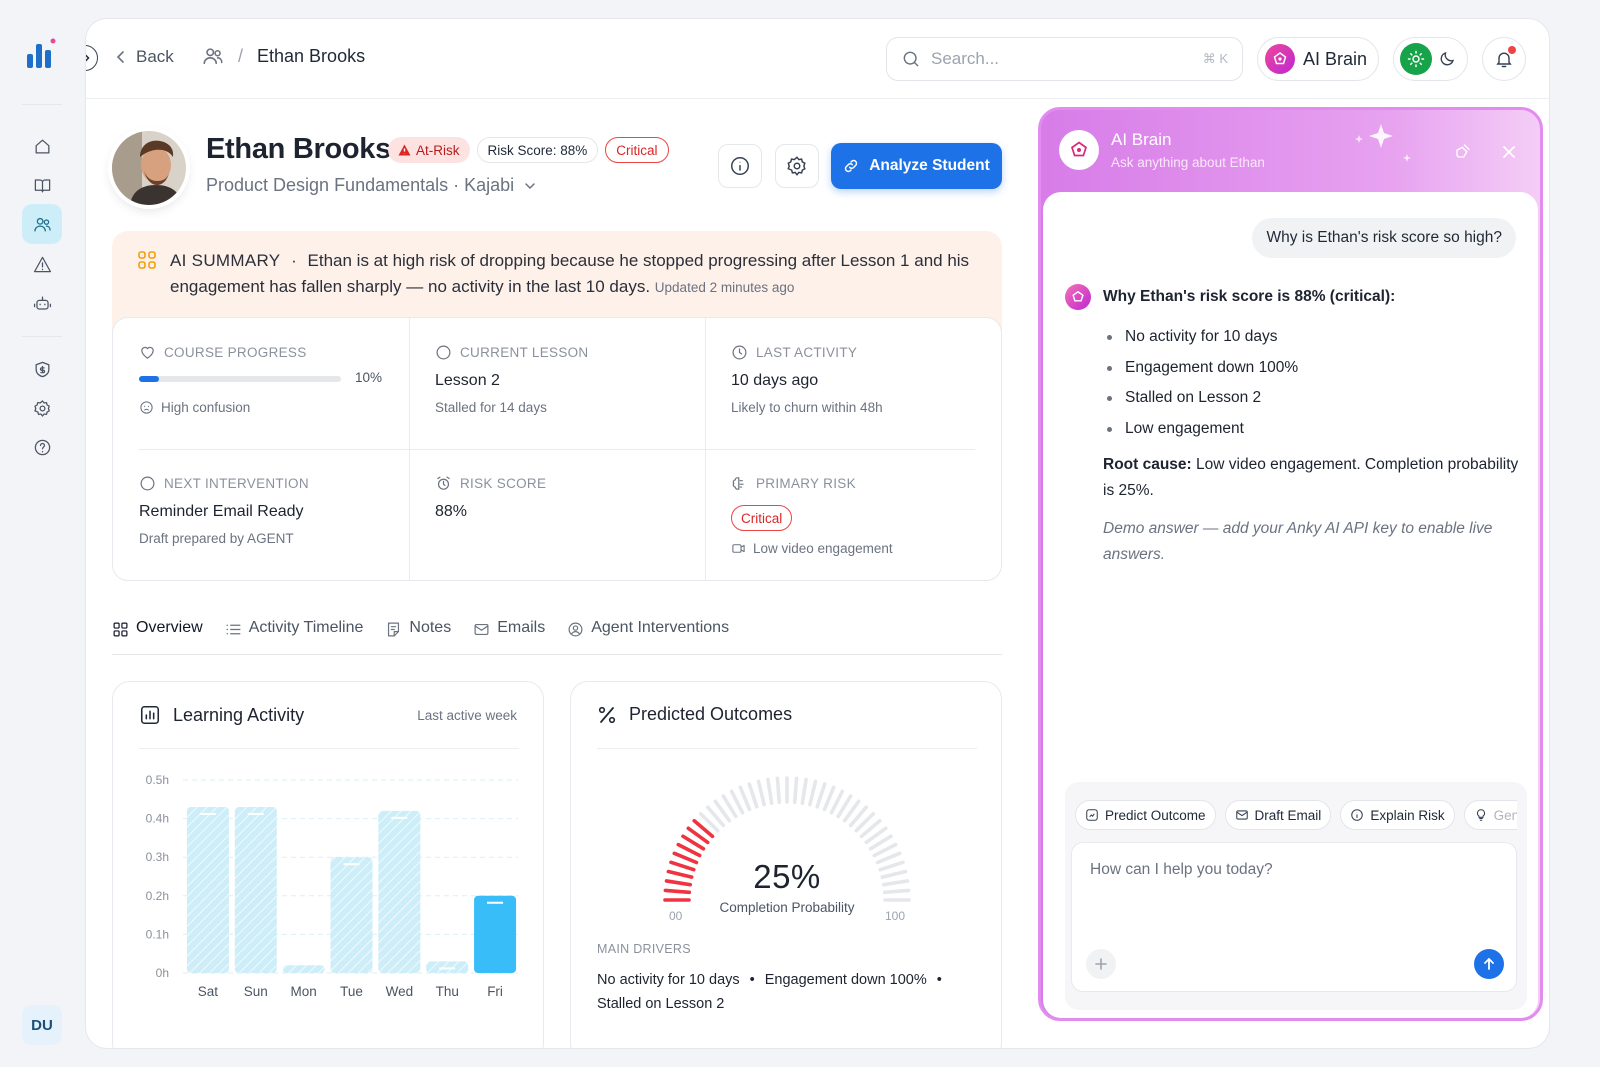 The image size is (1600, 1067). What do you see at coordinates (807, 352) in the screenshot?
I see `last-activity-label: LAST ACTIVITY` at bounding box center [807, 352].